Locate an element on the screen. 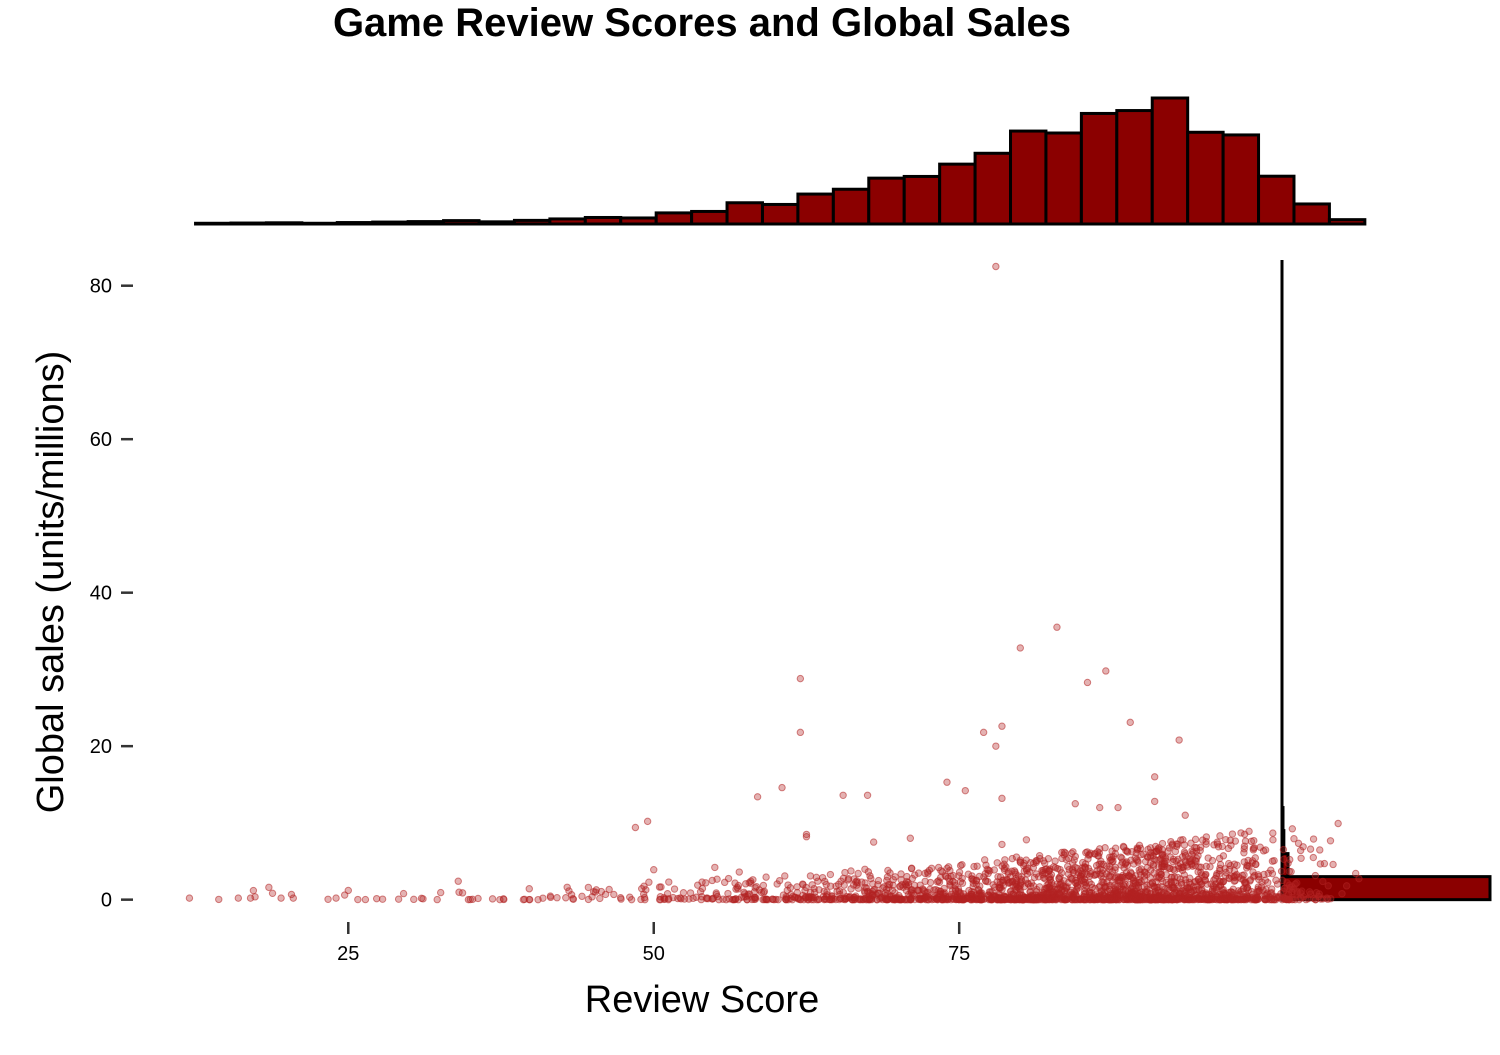 The height and width of the screenshot is (1055, 1500). y-axis-title: Global sales (units/millions) is located at coordinates (51, 582).